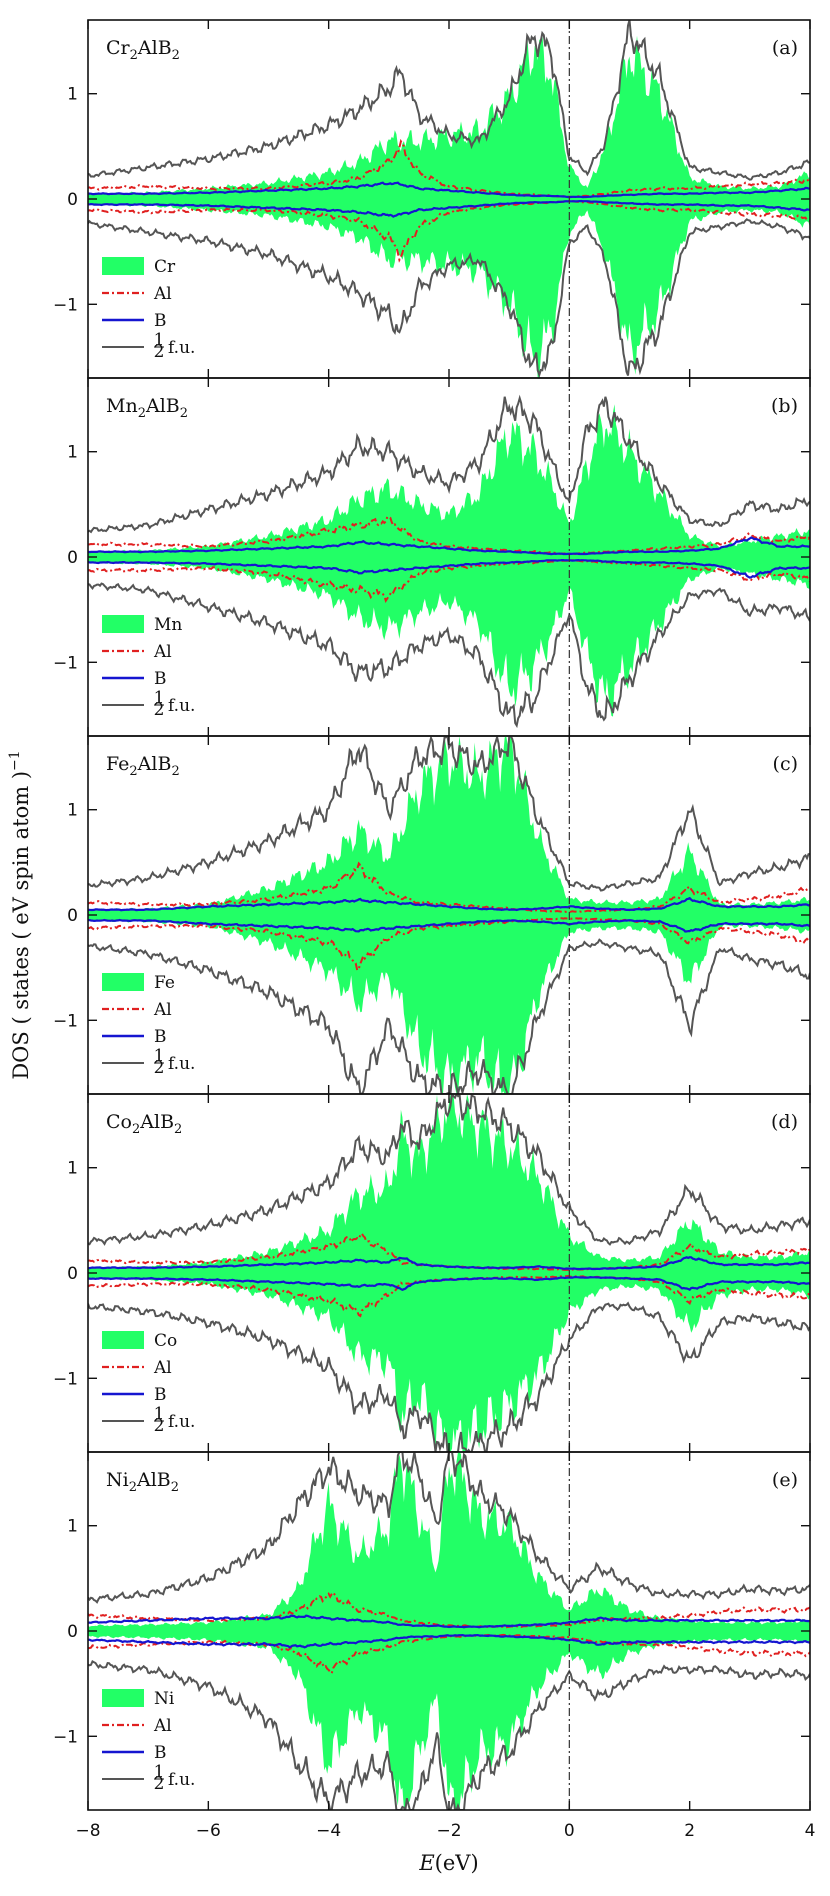 This screenshot has height=1896, width=830. I want to click on x-tick-label: −6, so click(208, 1831).